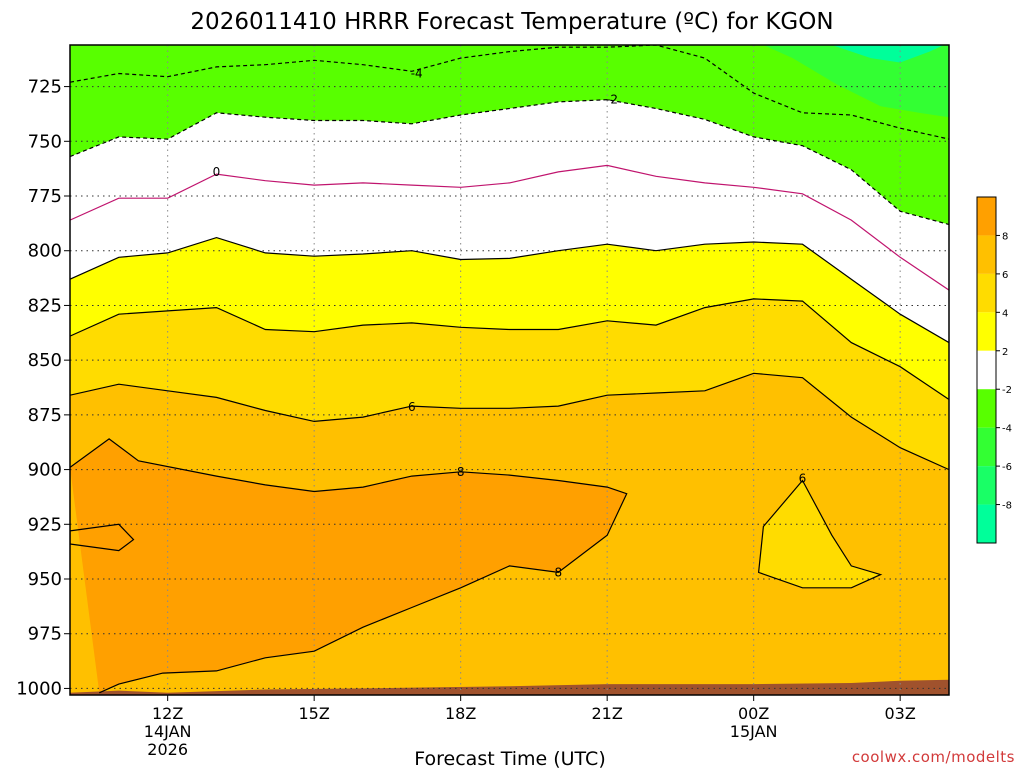 This screenshot has width=1024, height=772. Describe the element at coordinates (314, 713) in the screenshot. I see `x-tick-label: 15Z` at that location.